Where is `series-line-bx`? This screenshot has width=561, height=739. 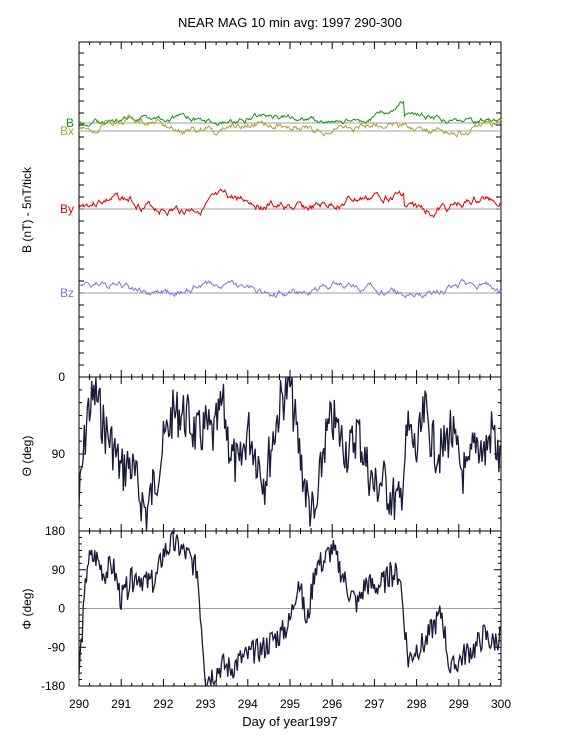 series-line-bx is located at coordinates (290, 125).